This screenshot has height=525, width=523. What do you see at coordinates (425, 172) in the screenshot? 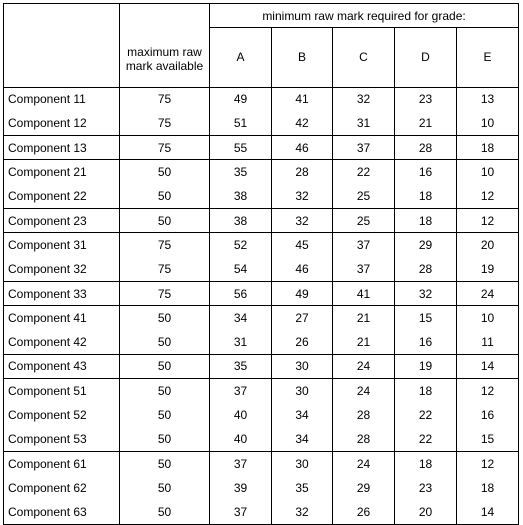
I see `grade-d-cell: 16` at bounding box center [425, 172].